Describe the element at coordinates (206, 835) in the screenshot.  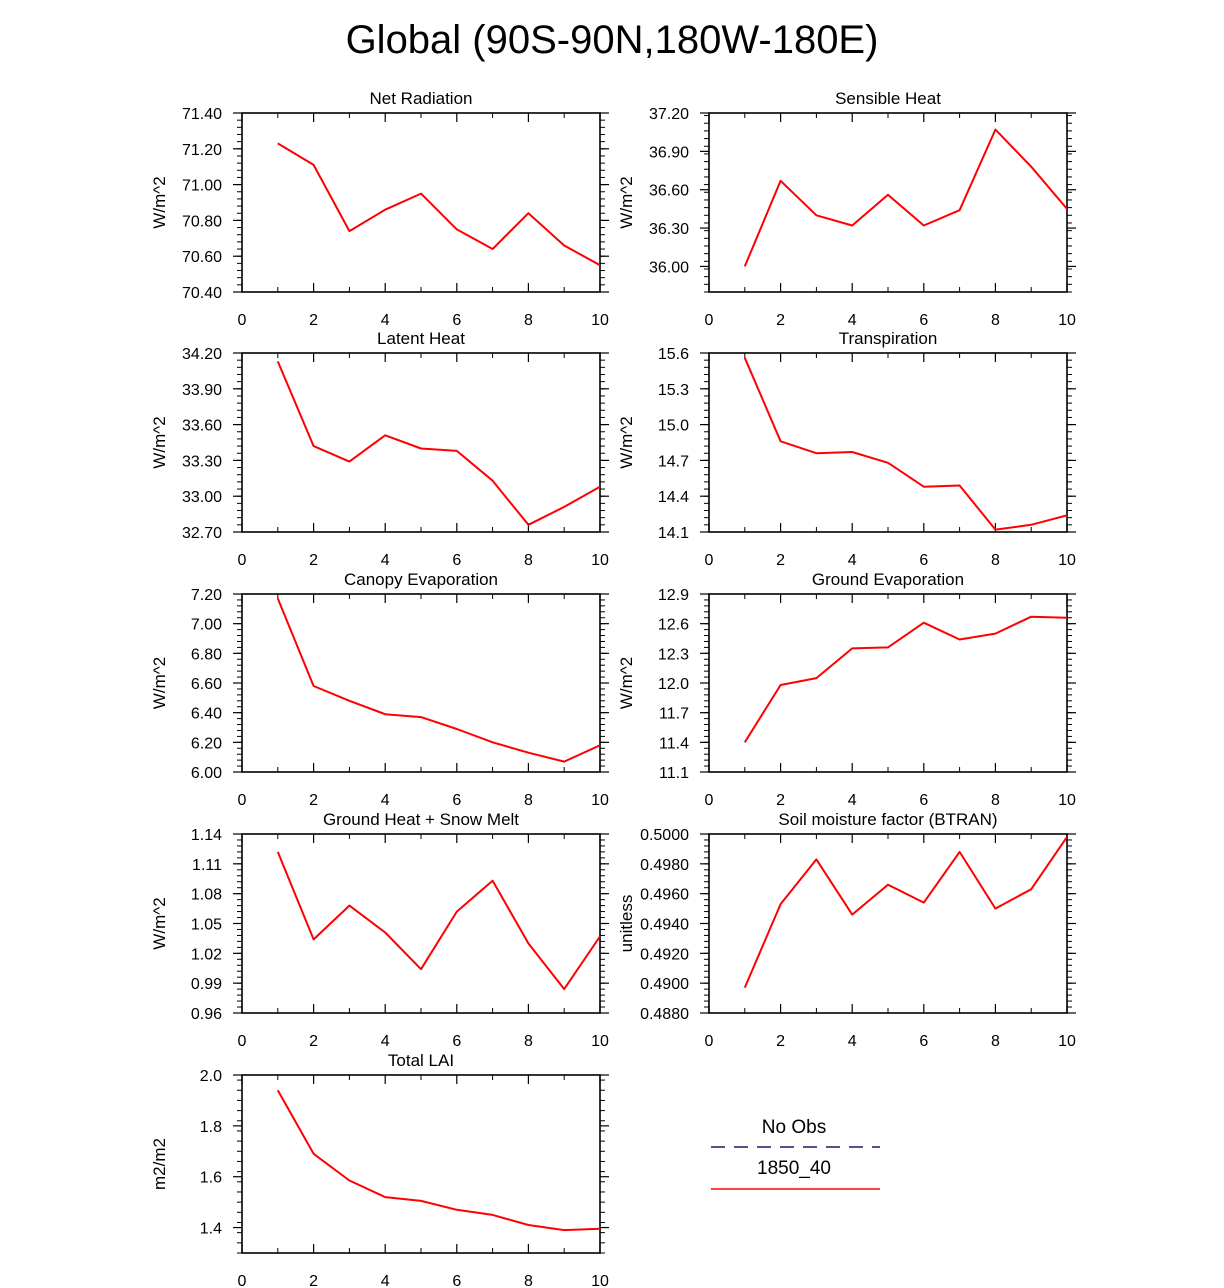
I see `y-tick-label: 1.14` at that location.